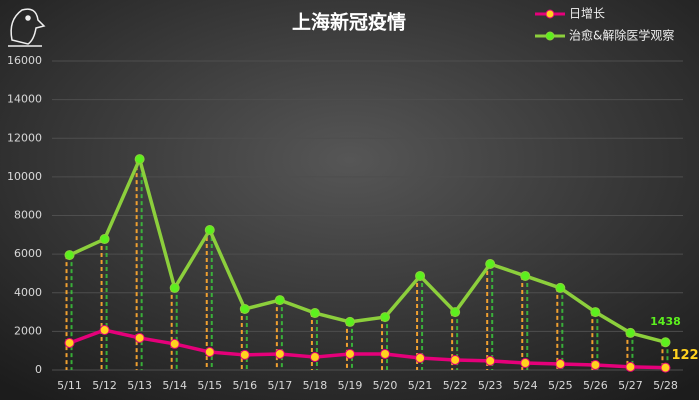  Describe the element at coordinates (665, 385) in the screenshot. I see `x-tick-label: 5/28` at that location.